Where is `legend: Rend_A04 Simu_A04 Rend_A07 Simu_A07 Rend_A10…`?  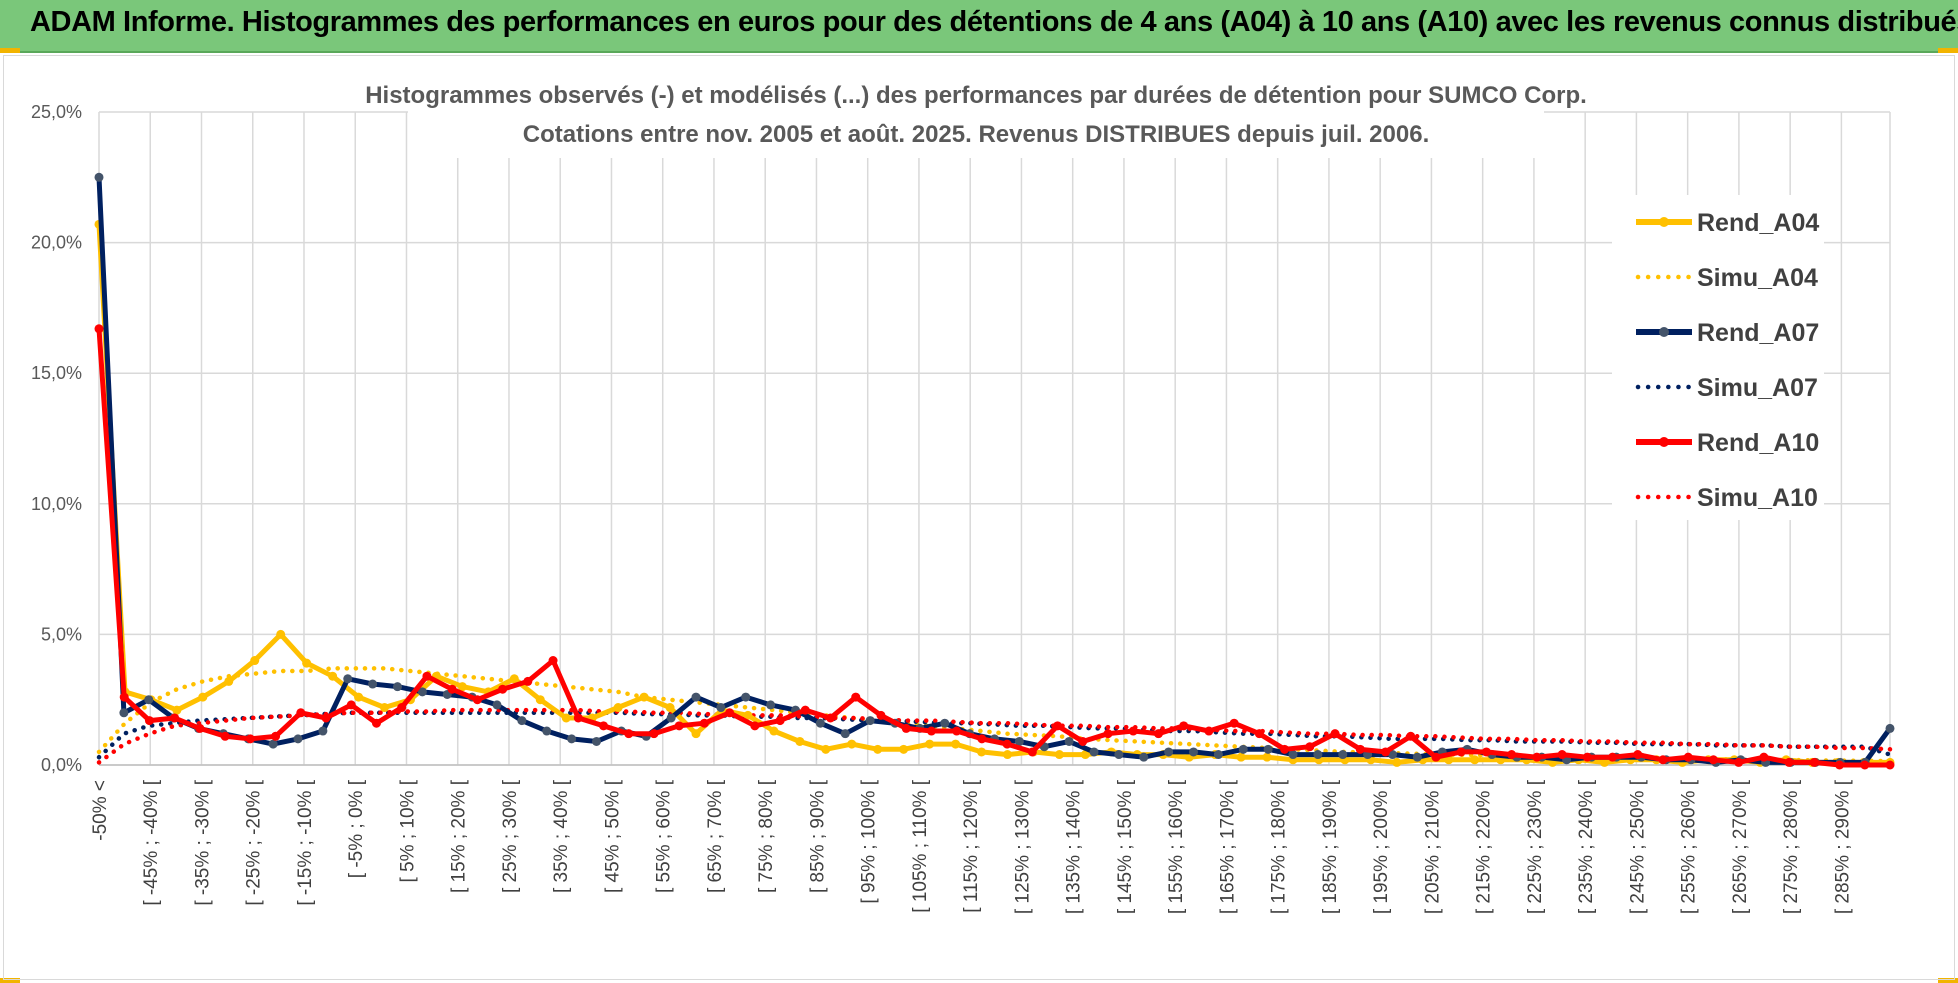
legend: Rend_A04 Simu_A04 Rend_A07 Simu_A07 Rend_A10… is located at coordinates (1718, 357).